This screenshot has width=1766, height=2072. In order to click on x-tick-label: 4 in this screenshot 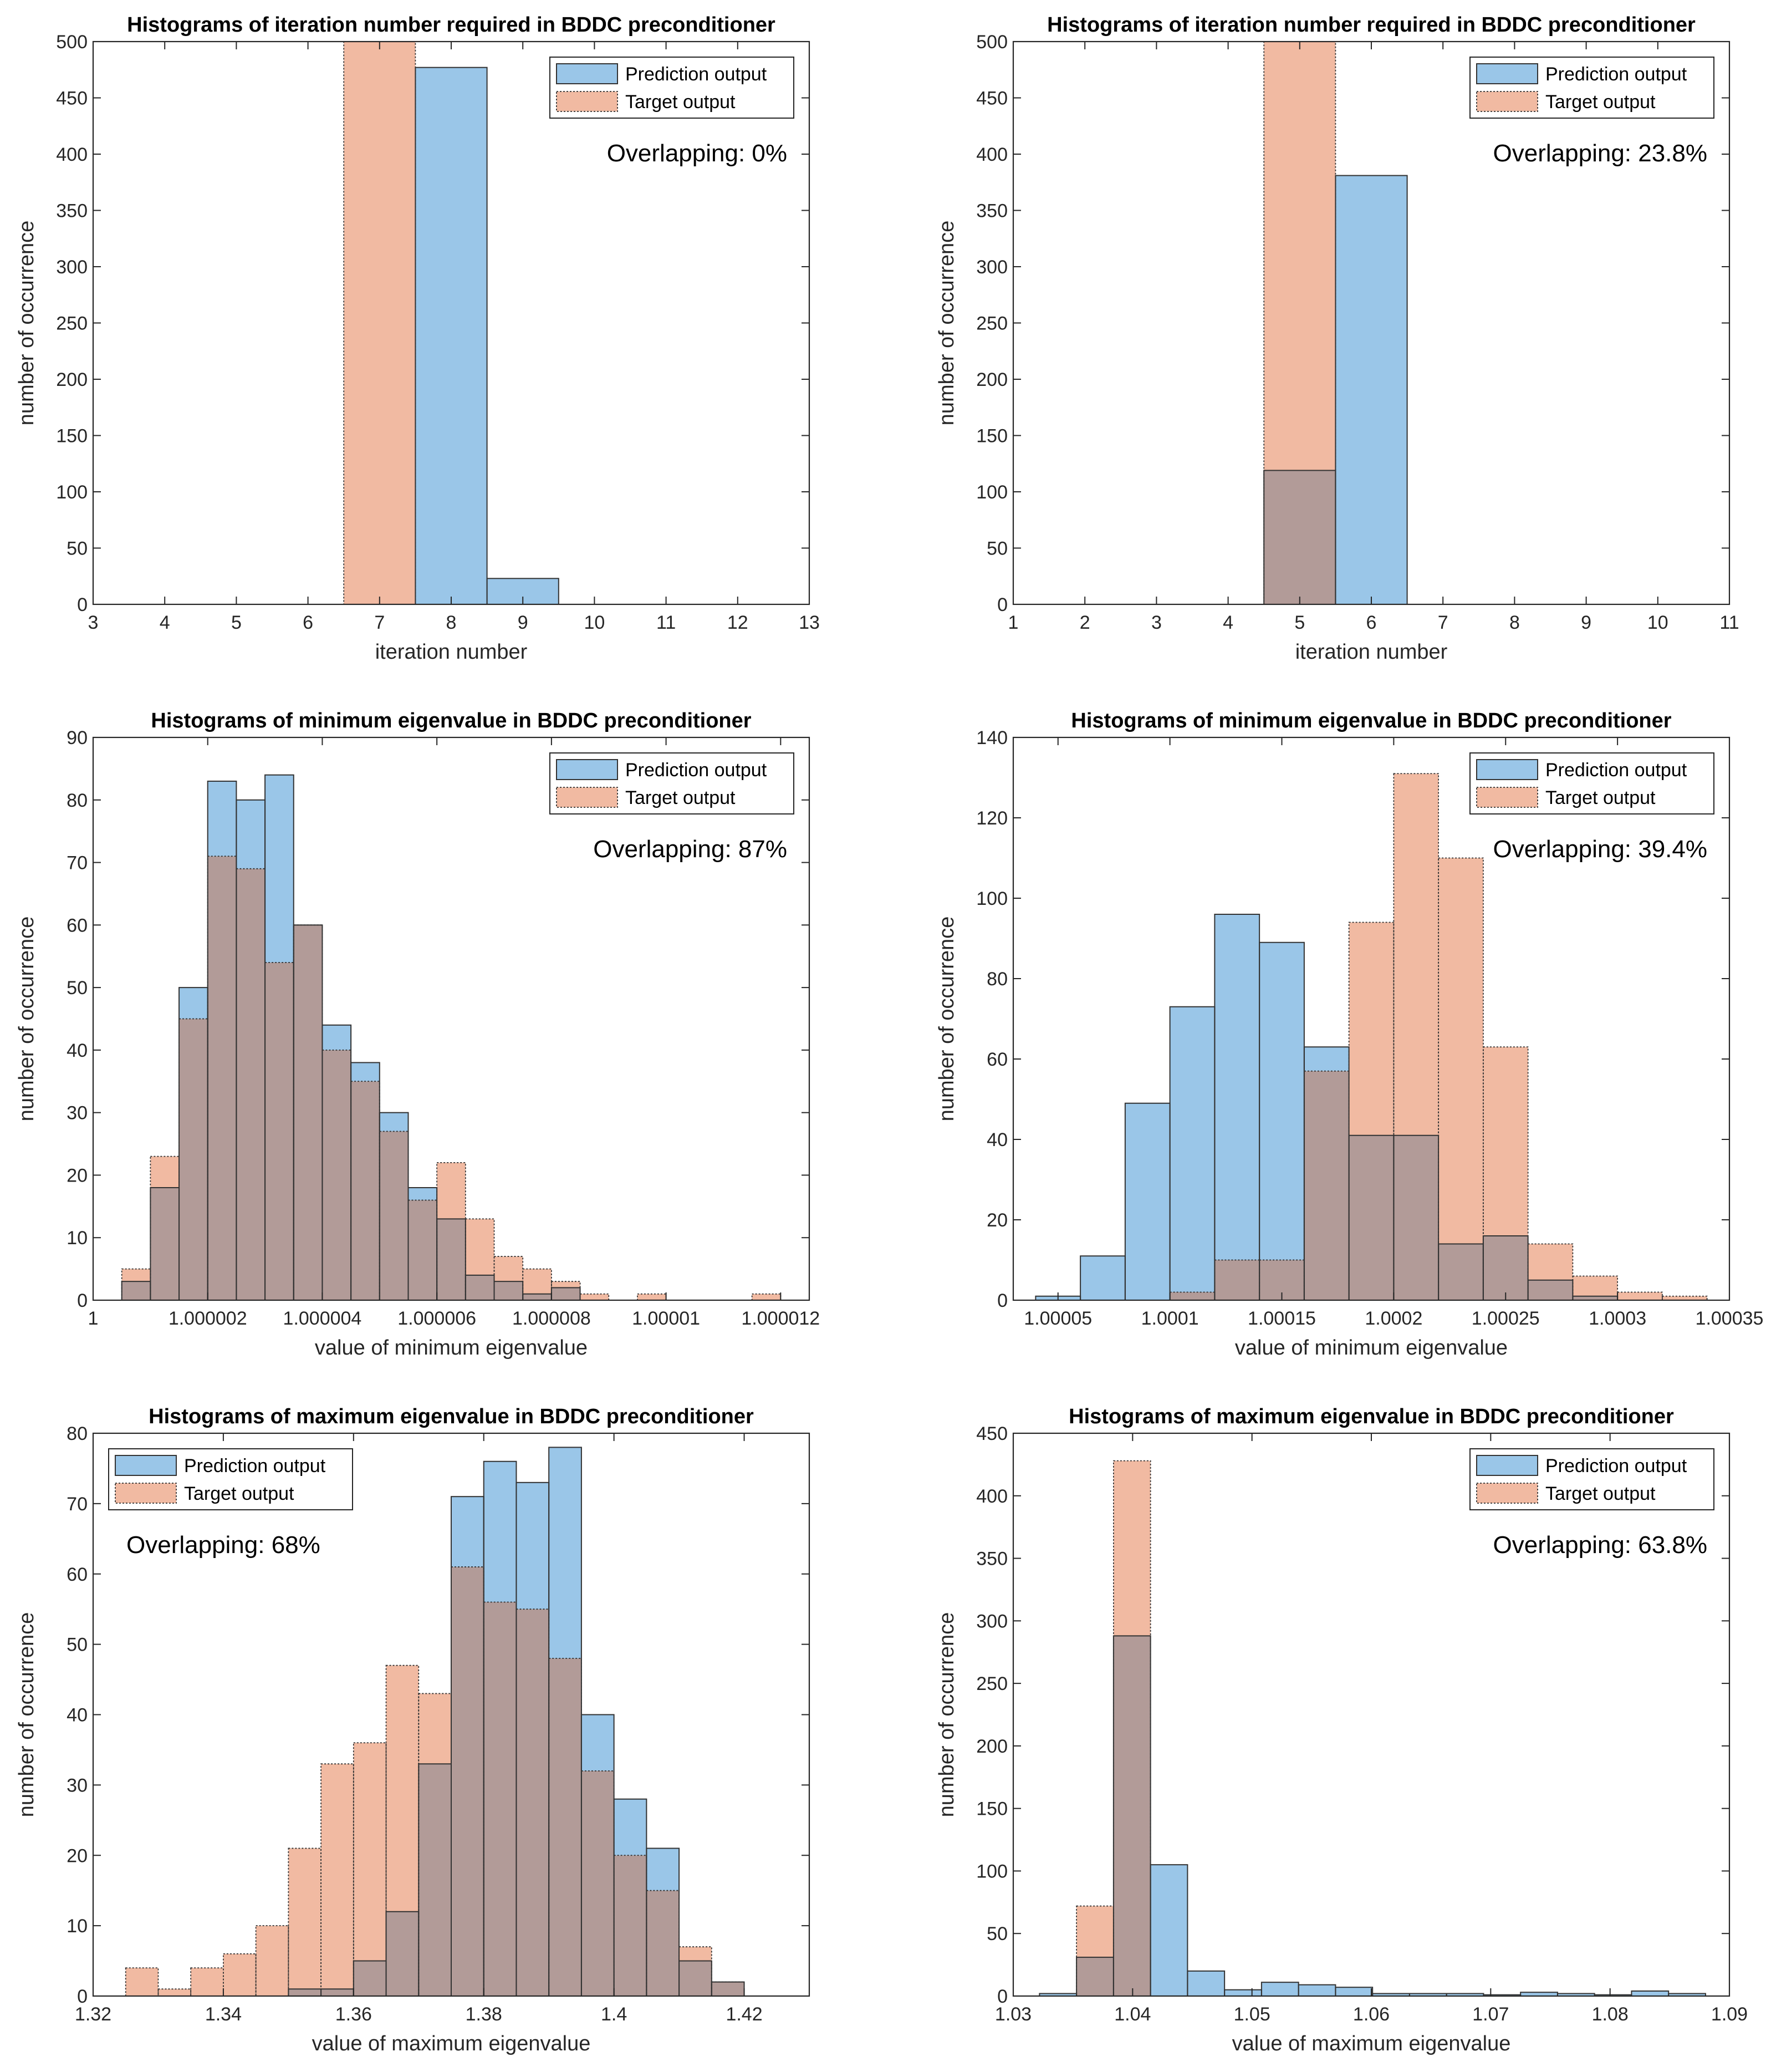, I will do `click(165, 622)`.